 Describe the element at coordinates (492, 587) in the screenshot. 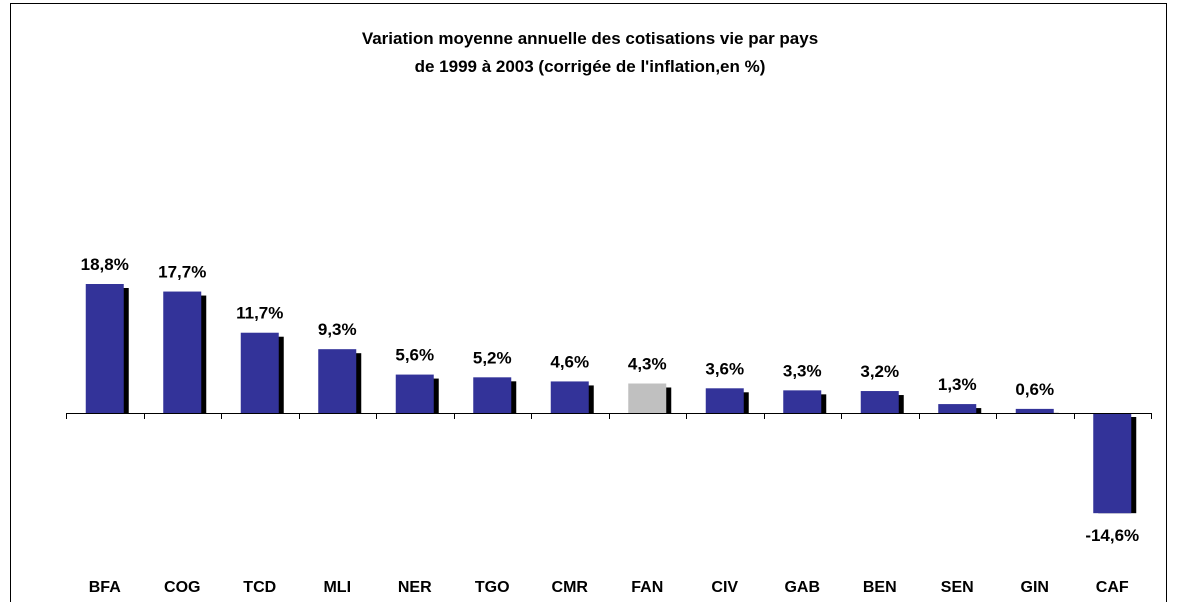

I see `x-tick-label: TGO` at that location.